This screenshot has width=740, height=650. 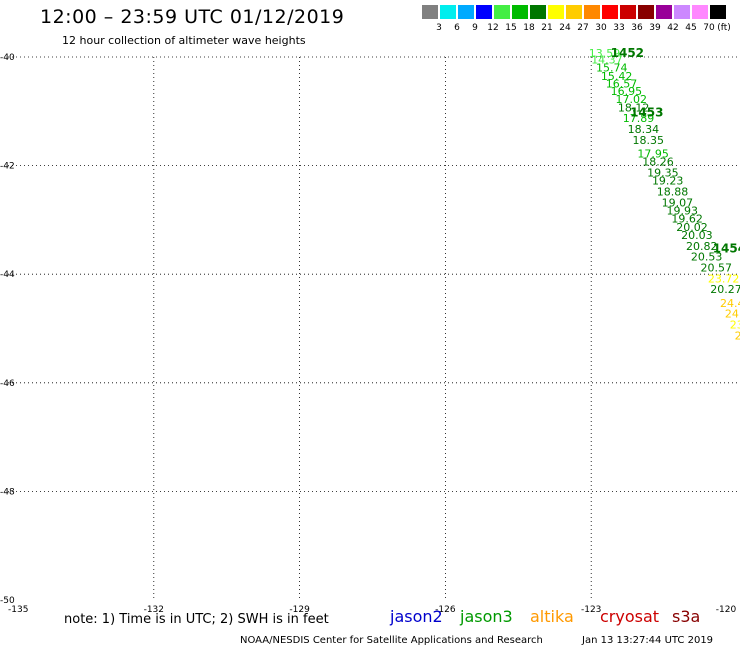 I want to click on swh-value: 24.5, so click(x=737, y=335).